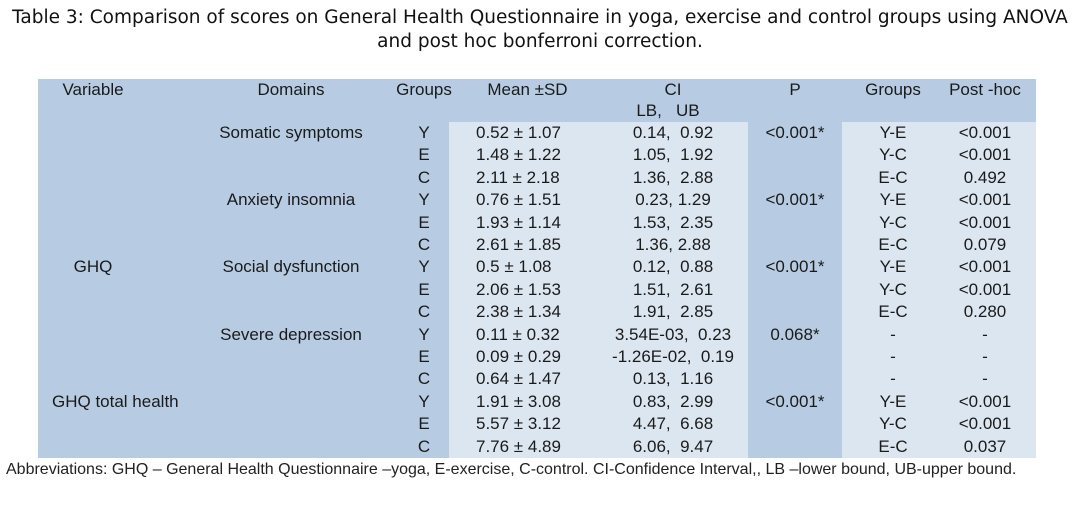 The height and width of the screenshot is (506, 1080). I want to click on ci-cell: 6.06, 9.47, so click(673, 446).